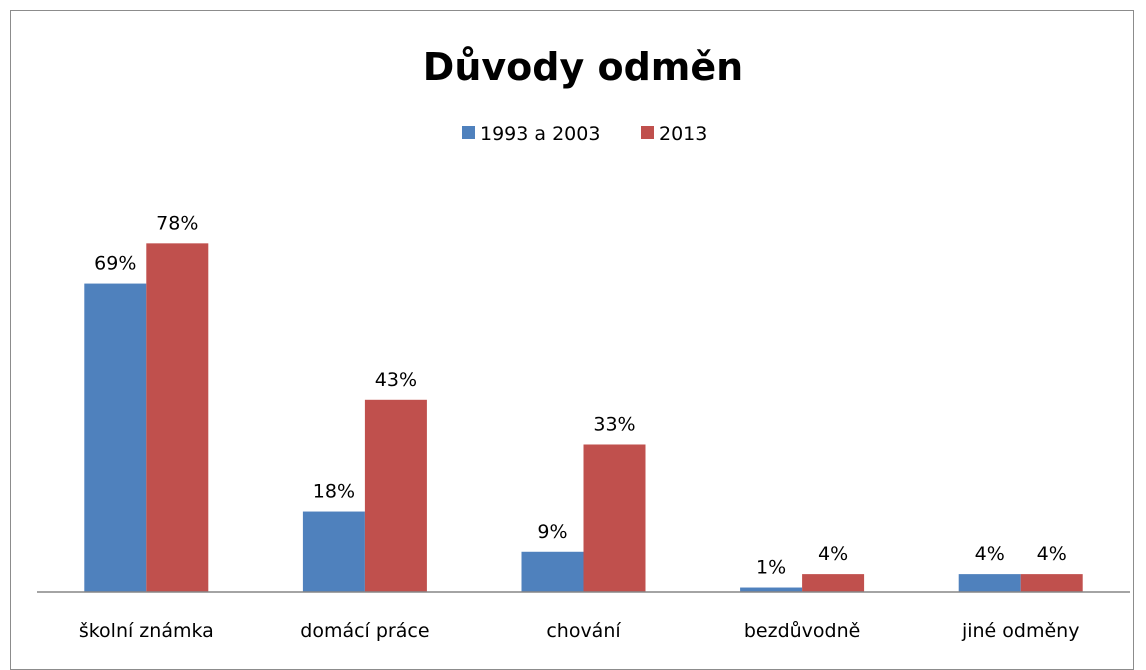  What do you see at coordinates (683, 134) in the screenshot?
I see `legend-label: 2013` at bounding box center [683, 134].